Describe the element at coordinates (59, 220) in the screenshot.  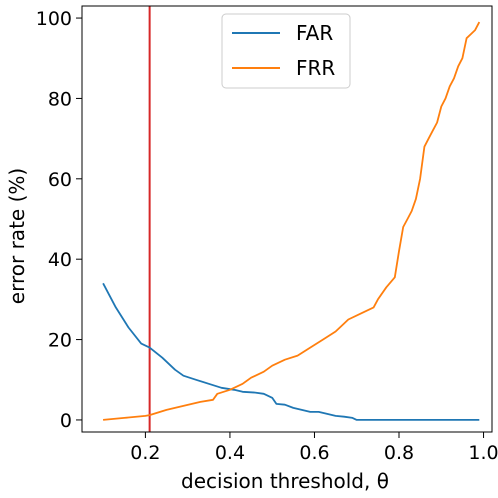
I see `y-axis-ticks: 0 20 40 60 80 100` at that location.